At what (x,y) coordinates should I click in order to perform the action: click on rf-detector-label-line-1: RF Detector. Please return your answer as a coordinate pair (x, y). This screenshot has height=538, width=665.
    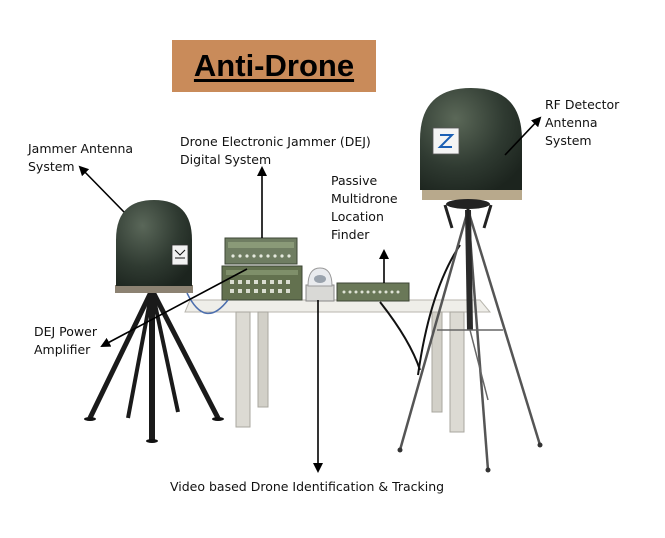
    Looking at the image, I should click on (582, 104).